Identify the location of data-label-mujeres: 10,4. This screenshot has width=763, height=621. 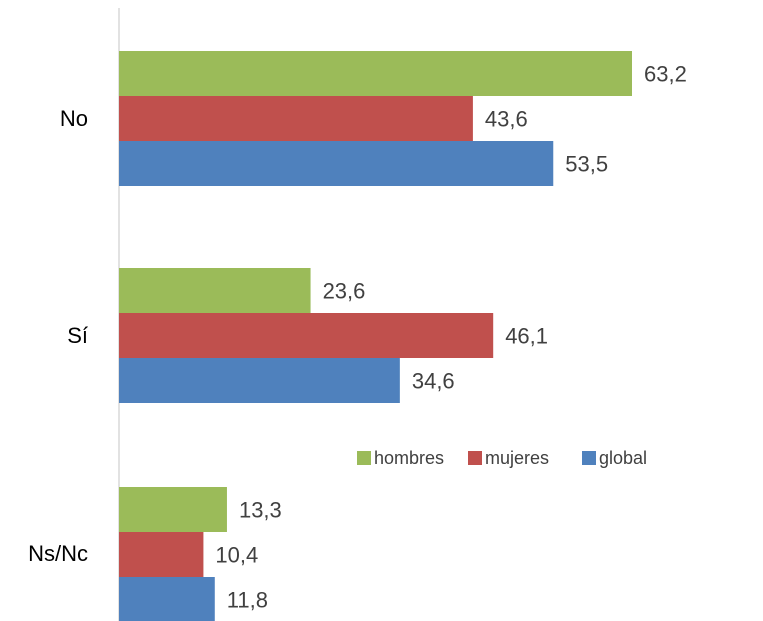
(236, 555).